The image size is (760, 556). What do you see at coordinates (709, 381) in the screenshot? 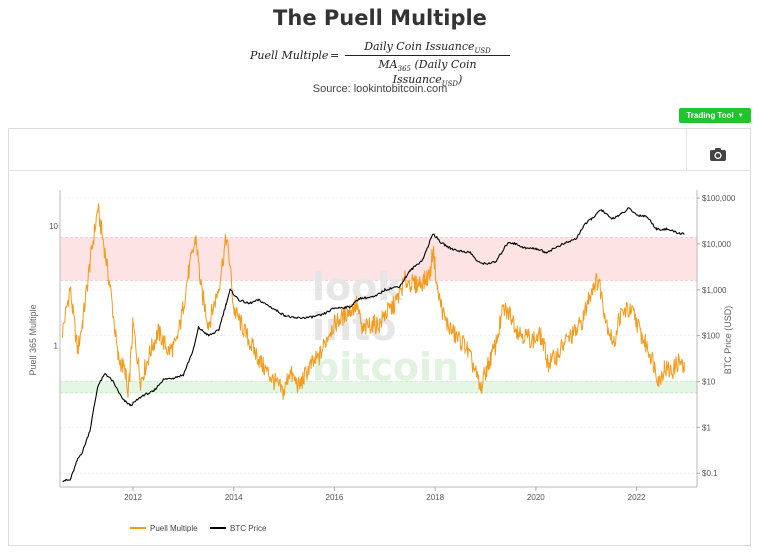
I see `right-tick-label: $10` at bounding box center [709, 381].